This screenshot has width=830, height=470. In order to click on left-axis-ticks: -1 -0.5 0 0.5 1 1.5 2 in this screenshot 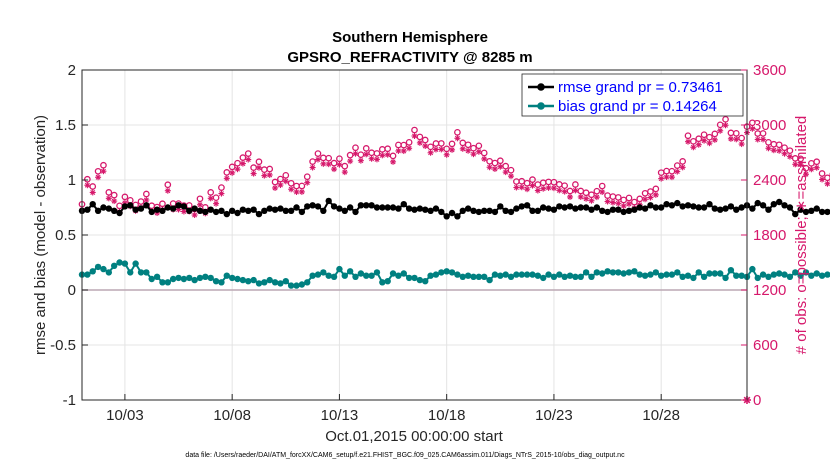, I will do `click(69, 235)`.